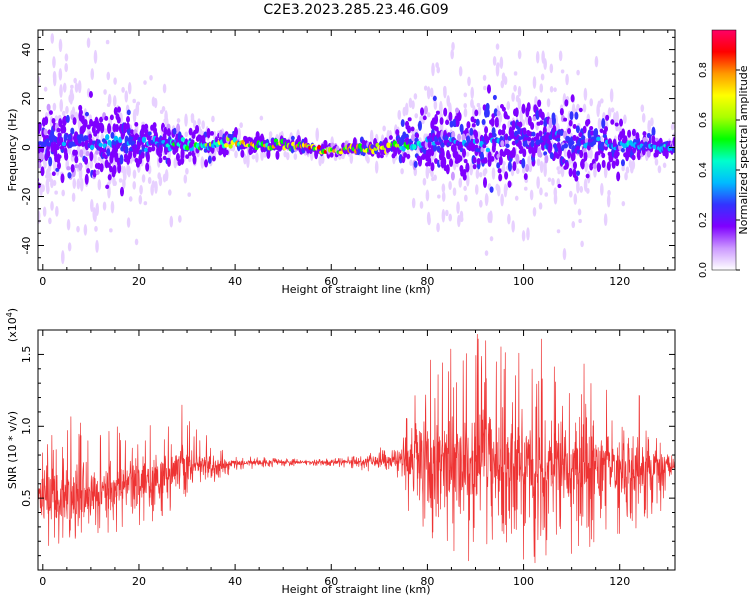  Describe the element at coordinates (139, 581) in the screenshot. I see `snr-x-tick-label: 20` at that location.